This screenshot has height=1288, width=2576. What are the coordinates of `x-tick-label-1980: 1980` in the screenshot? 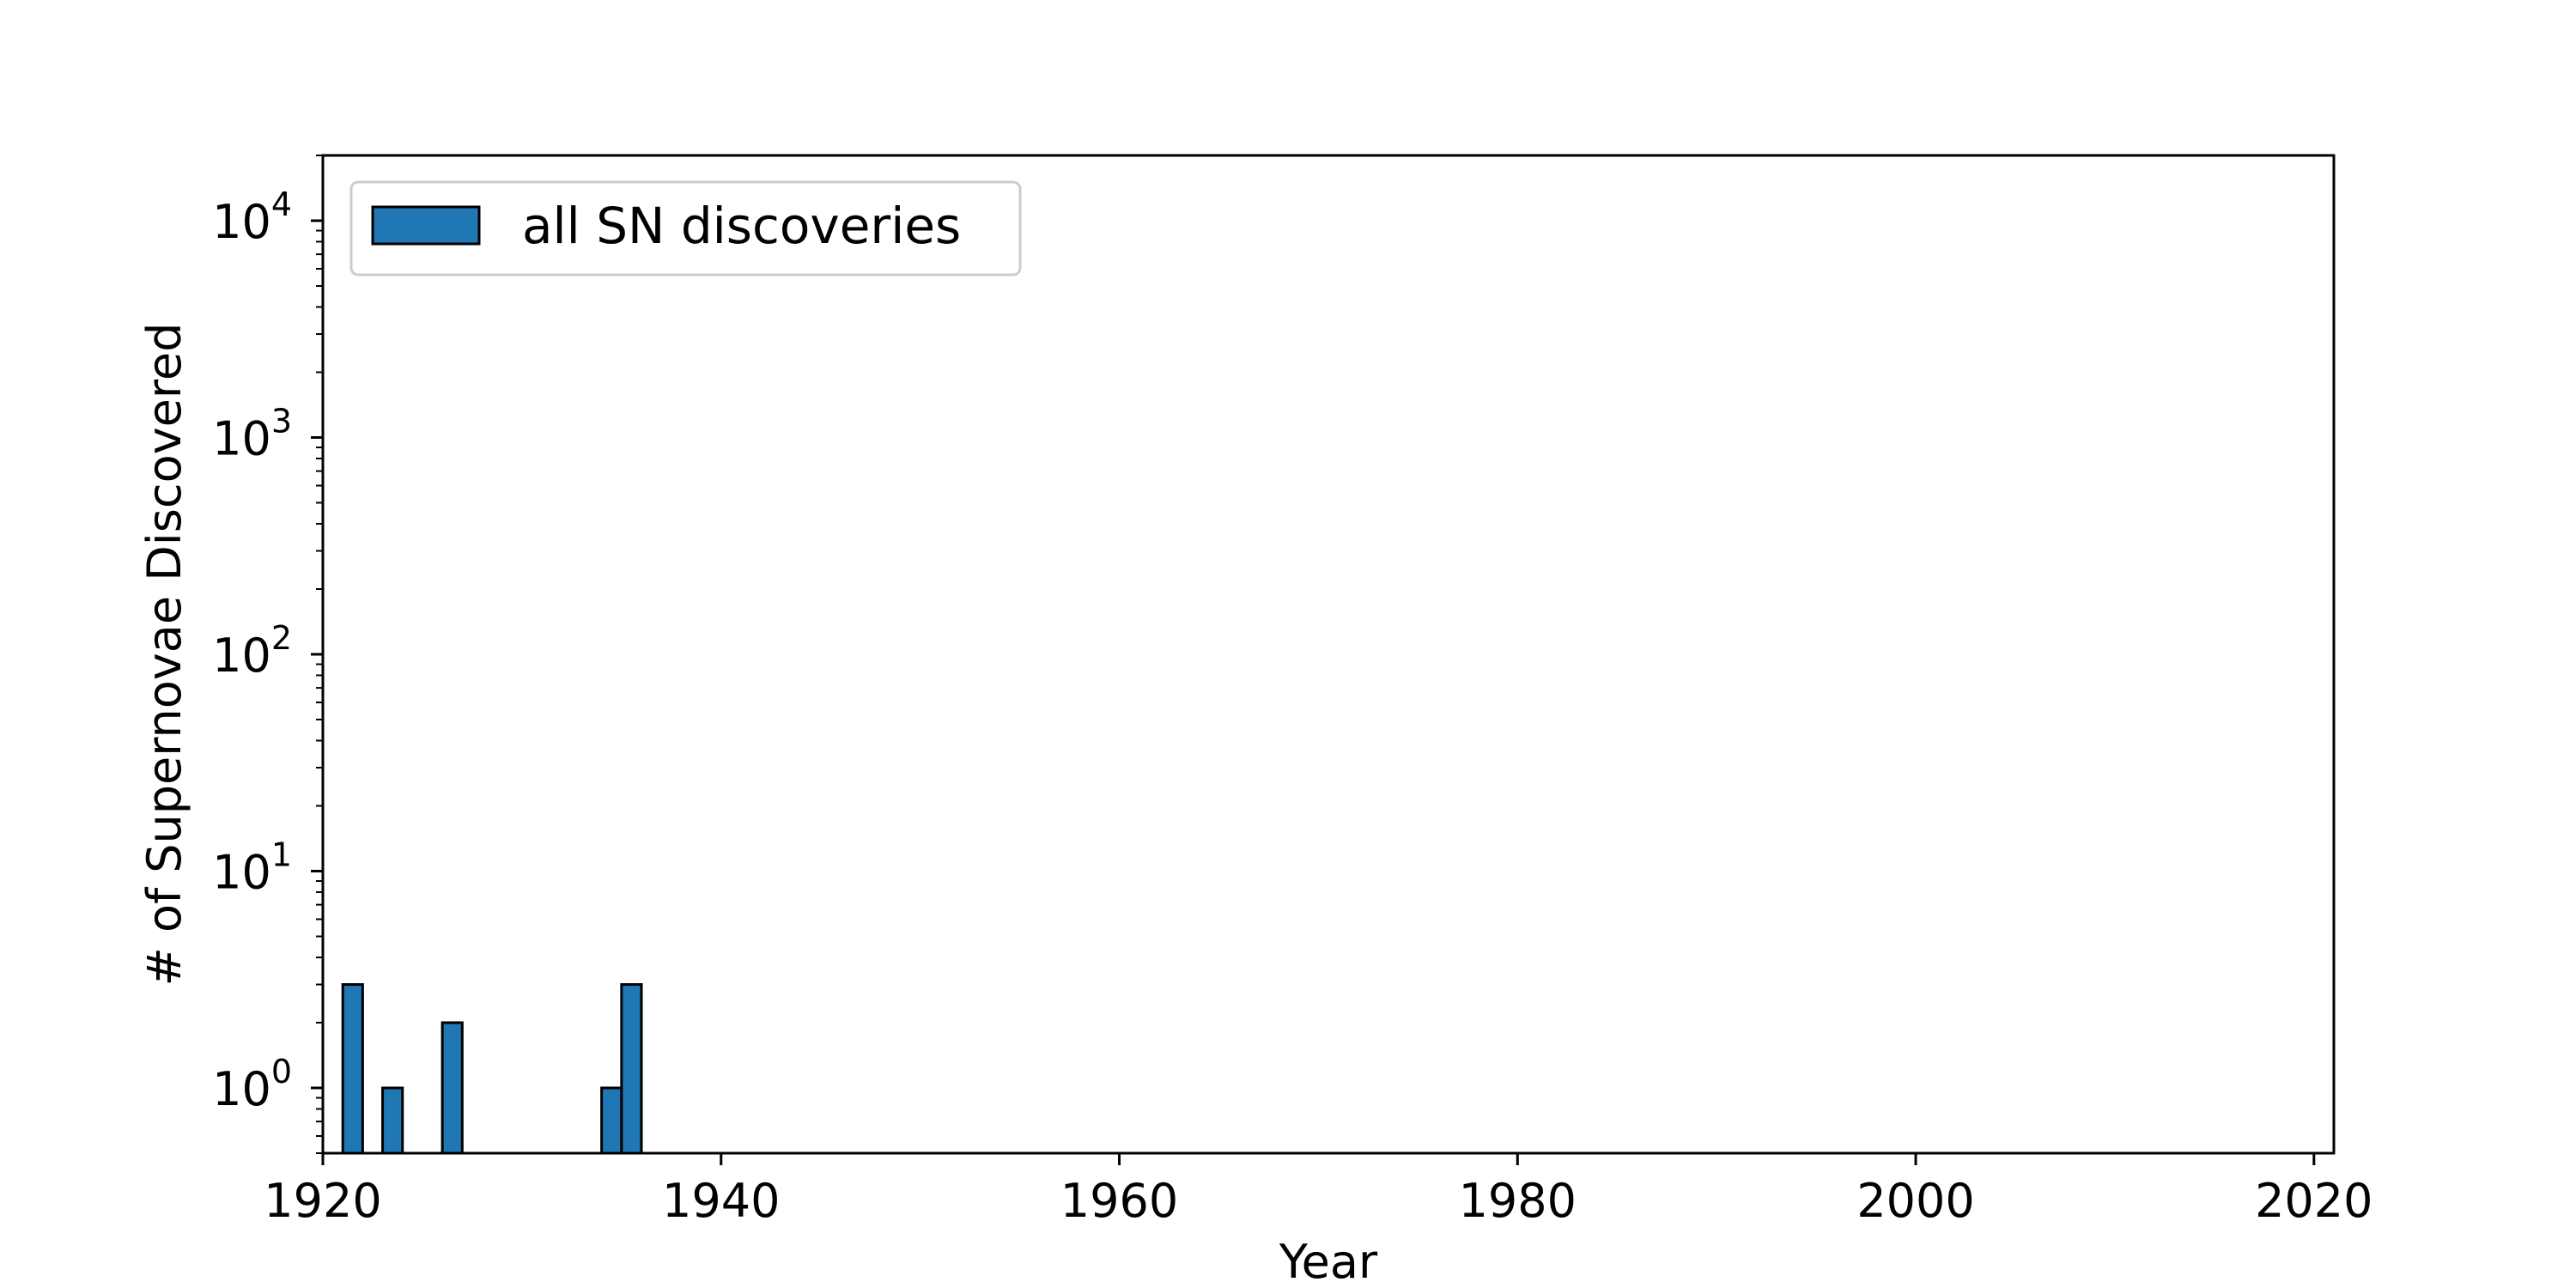 It's located at (1518, 1201).